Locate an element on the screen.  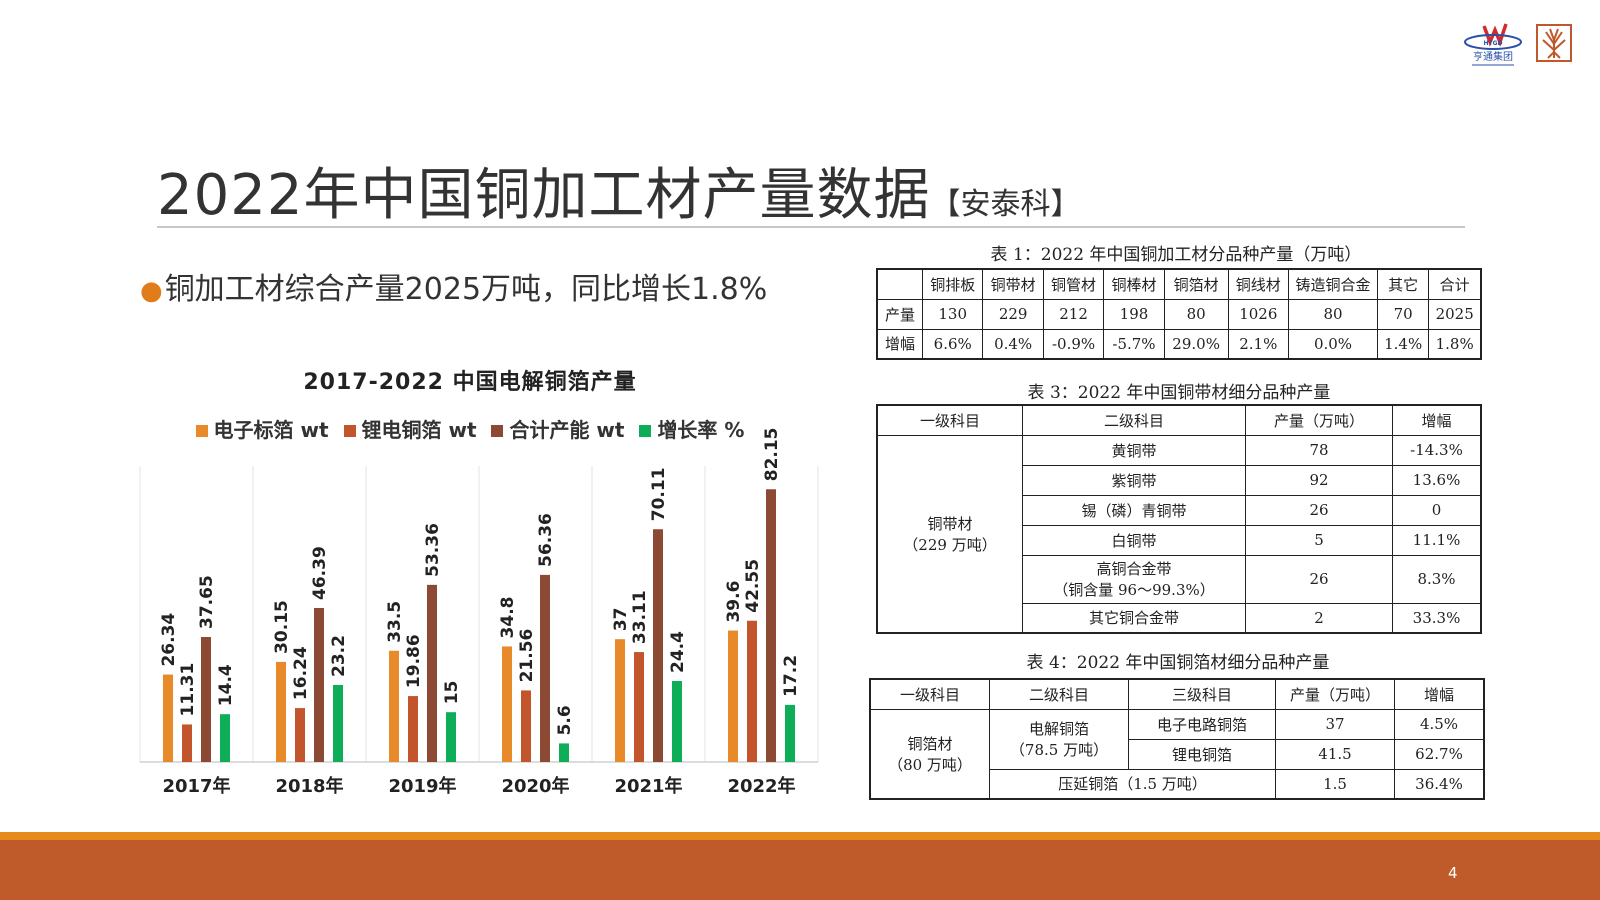
bar-value-label: 53.36 is located at coordinates (433, 550).